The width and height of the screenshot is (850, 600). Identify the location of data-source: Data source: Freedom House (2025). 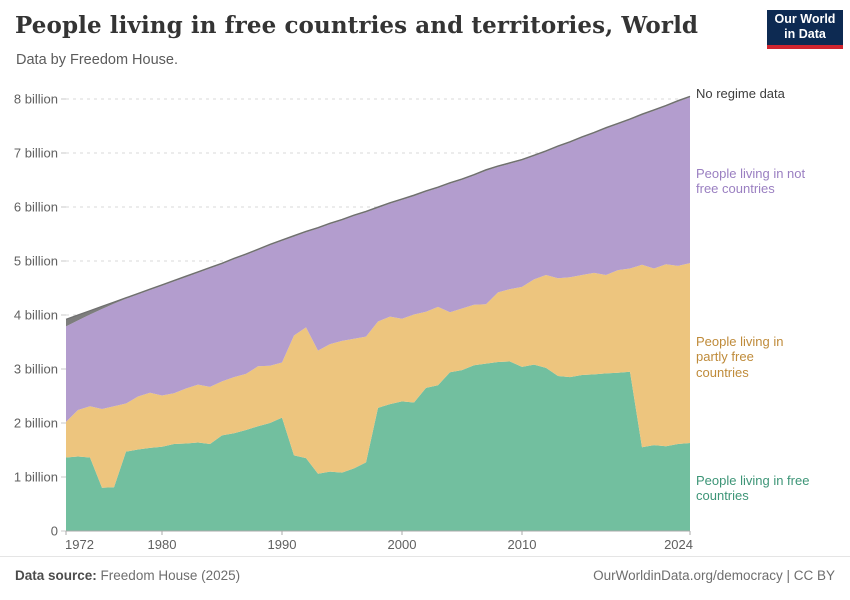
(127, 575).